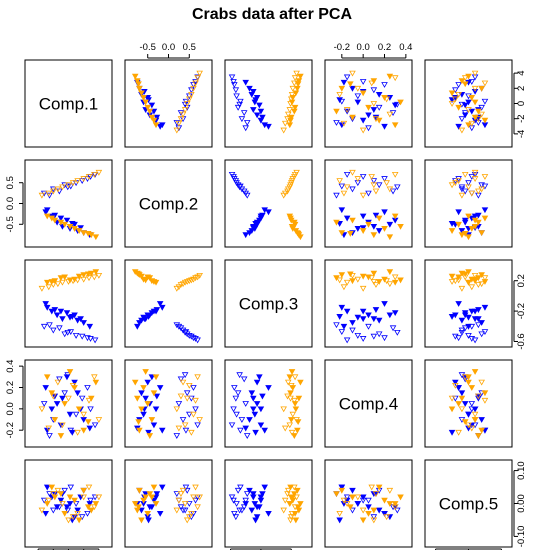  I want to click on tick-label-x-2-2: 0.0, so click(168, 47).